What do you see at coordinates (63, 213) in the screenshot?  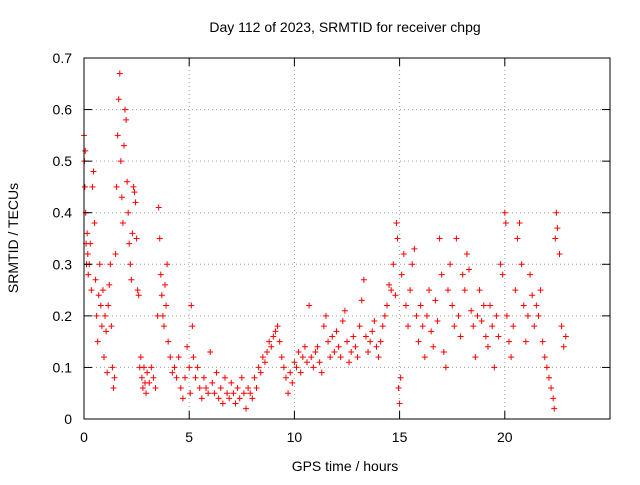 I see `y-tick-label: 0.4` at bounding box center [63, 213].